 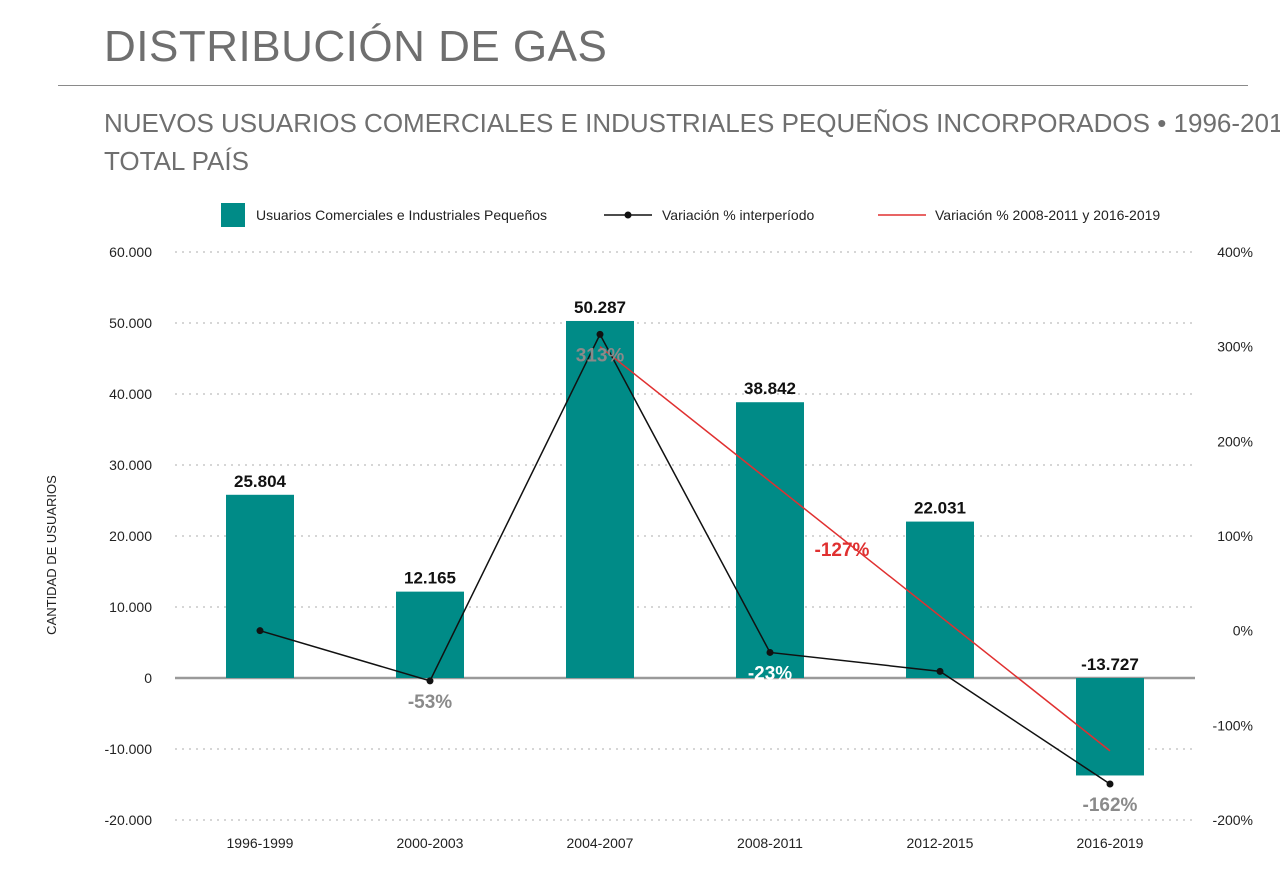 I want to click on y2-tick-label: -100%, so click(x=1233, y=725).